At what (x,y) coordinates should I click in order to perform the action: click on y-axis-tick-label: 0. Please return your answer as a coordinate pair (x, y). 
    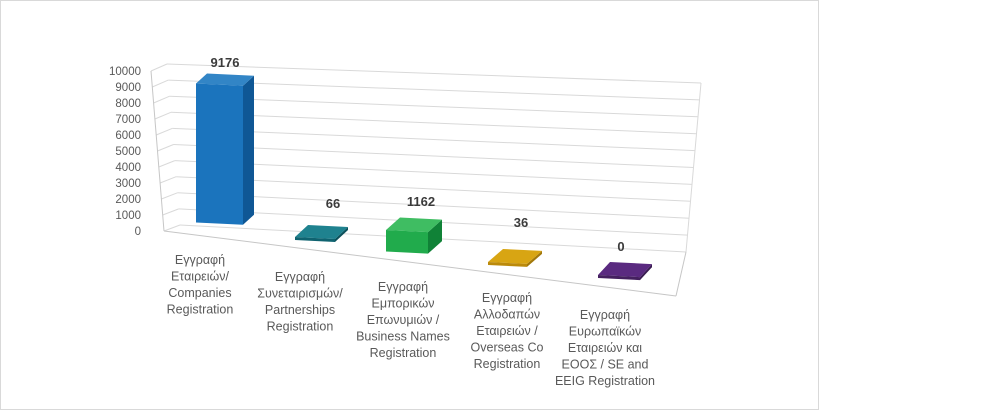
    Looking at the image, I should click on (138, 232).